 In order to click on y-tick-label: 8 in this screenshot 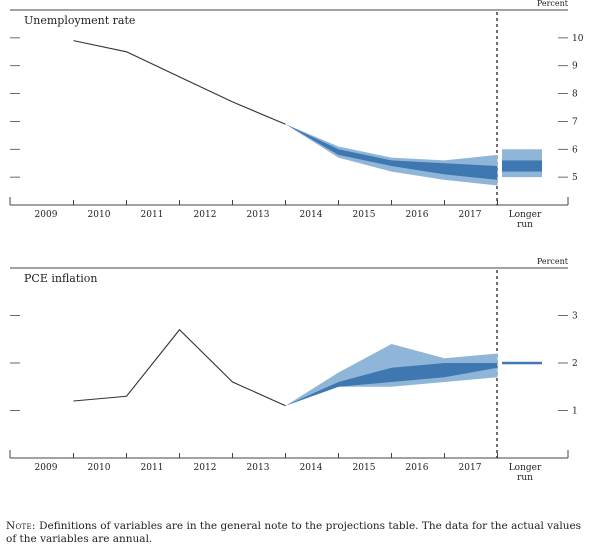, I will do `click(575, 95)`.